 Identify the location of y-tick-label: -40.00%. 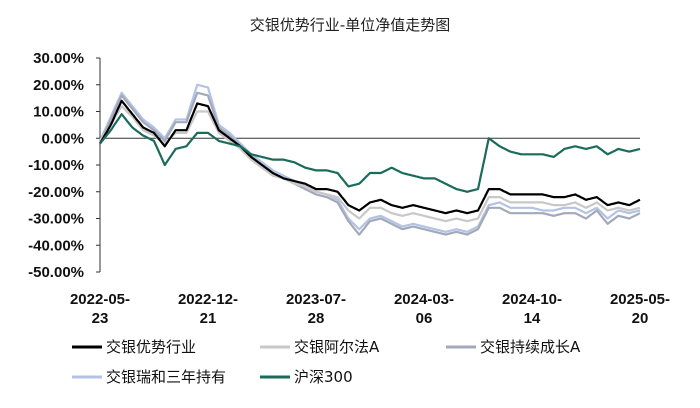
(56, 245).